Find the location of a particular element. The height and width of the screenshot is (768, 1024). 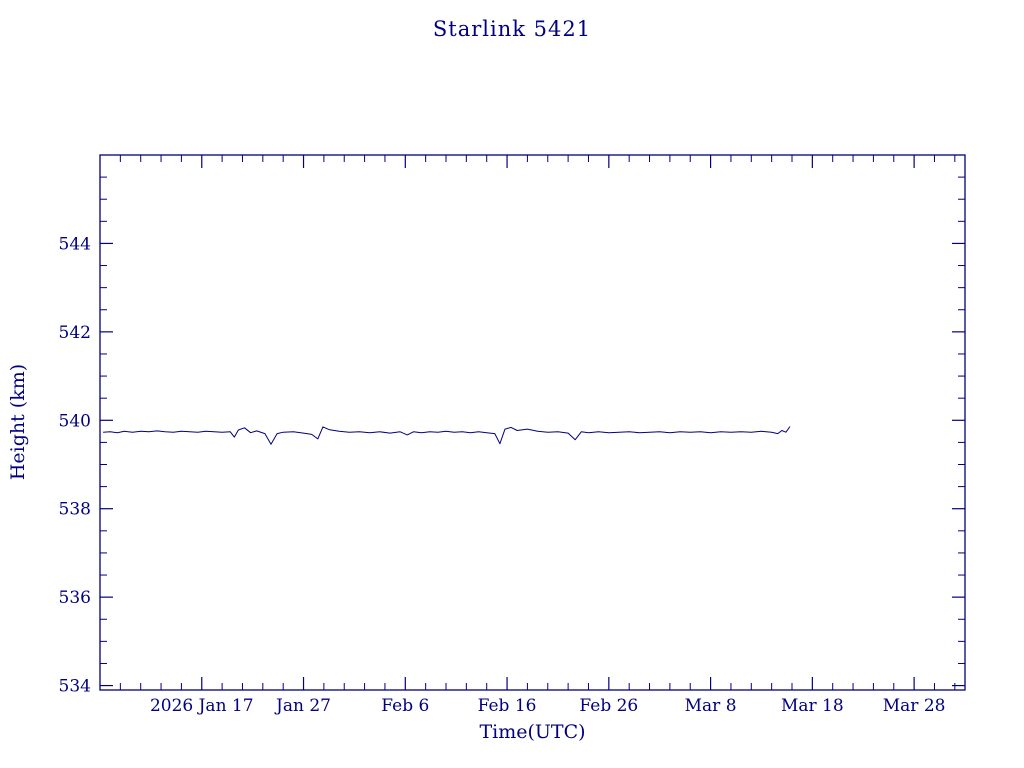

x-tick-label: Mar 18 is located at coordinates (812, 706).